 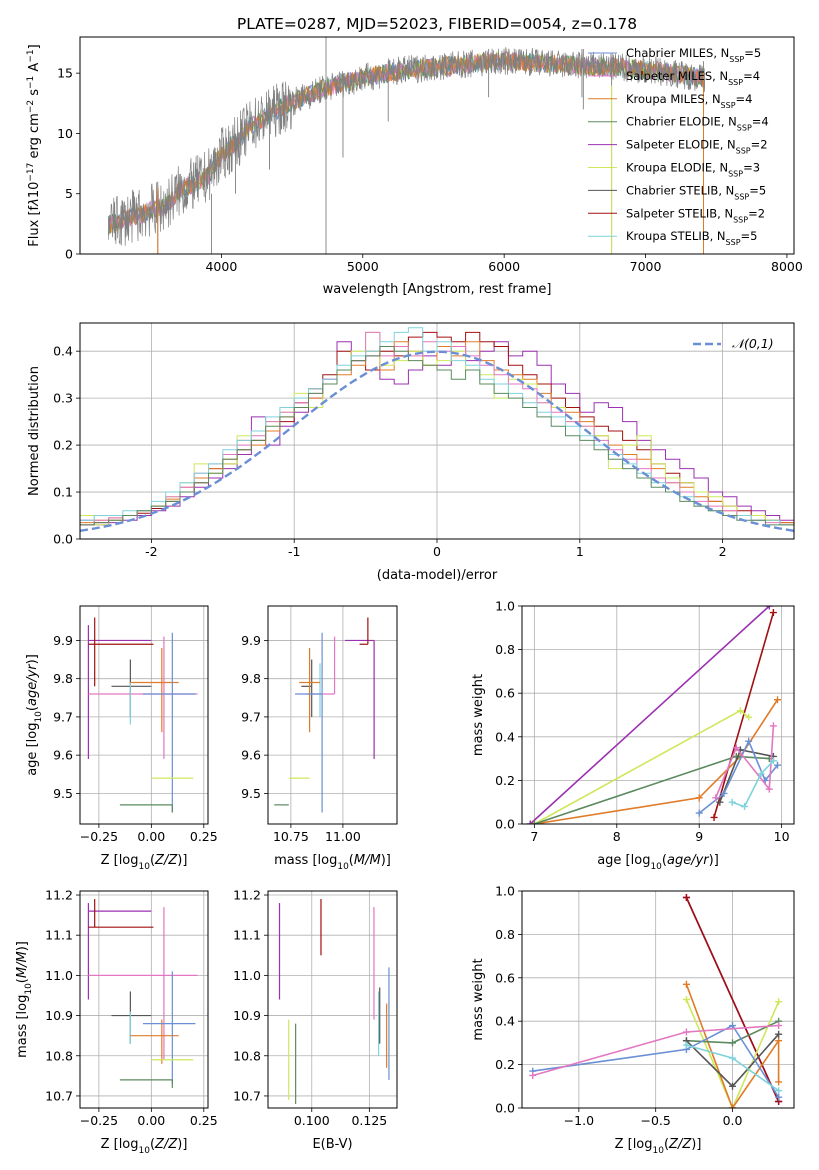 I want to click on y-tick-label: 1.0, so click(x=505, y=891).